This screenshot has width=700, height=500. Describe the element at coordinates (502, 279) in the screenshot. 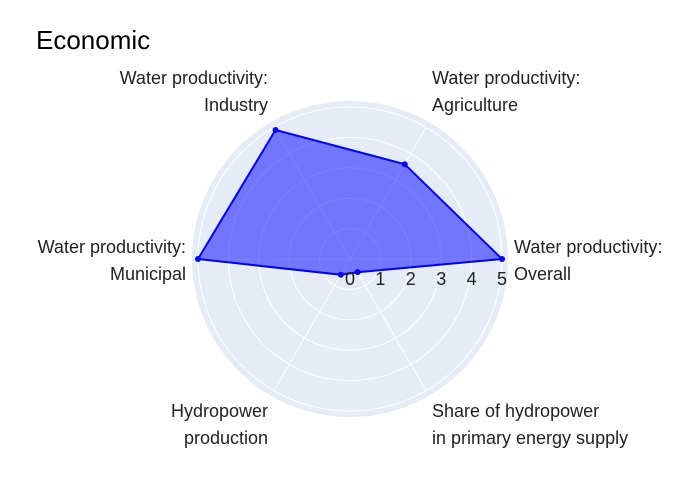

I see `radial-tick-label: 5` at that location.